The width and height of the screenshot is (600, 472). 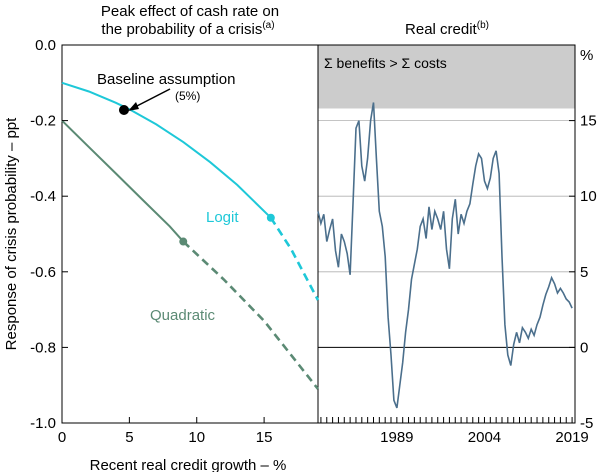 What do you see at coordinates (43, 196) in the screenshot?
I see `left-y-tick-label: -0.4` at bounding box center [43, 196].